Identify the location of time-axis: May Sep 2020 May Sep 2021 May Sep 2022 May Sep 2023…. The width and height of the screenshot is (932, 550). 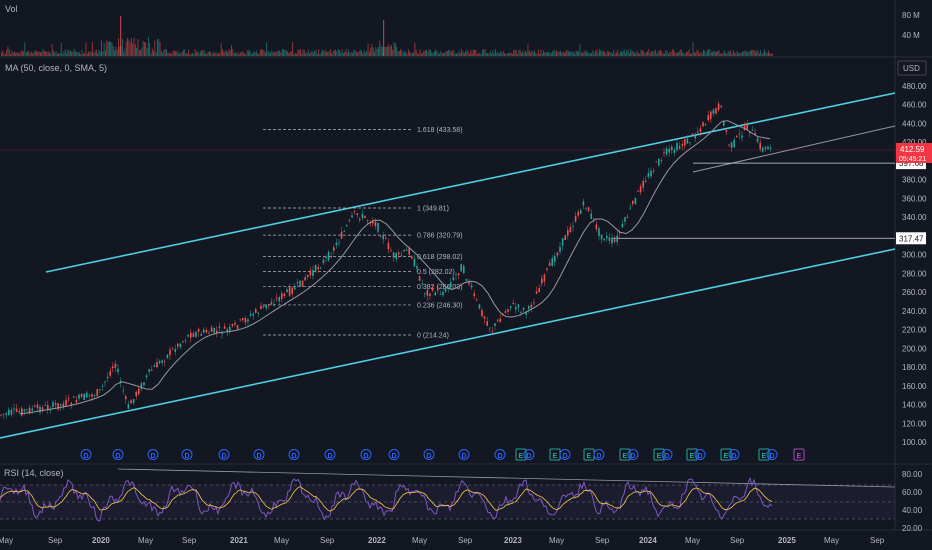
(442, 540).